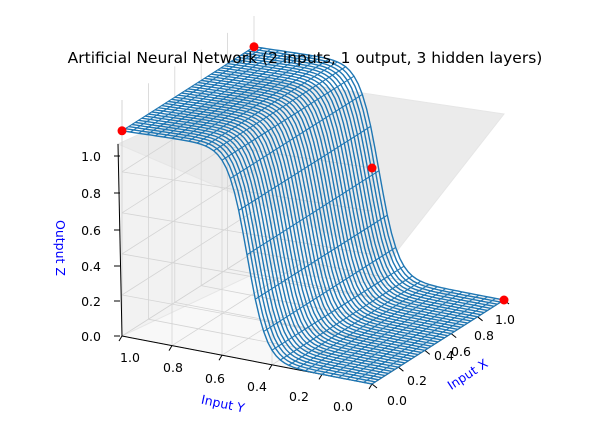 Image resolution: width=595 pixels, height=448 pixels. Describe the element at coordinates (120, 240) in the screenshot. I see `z-axis-line` at that location.